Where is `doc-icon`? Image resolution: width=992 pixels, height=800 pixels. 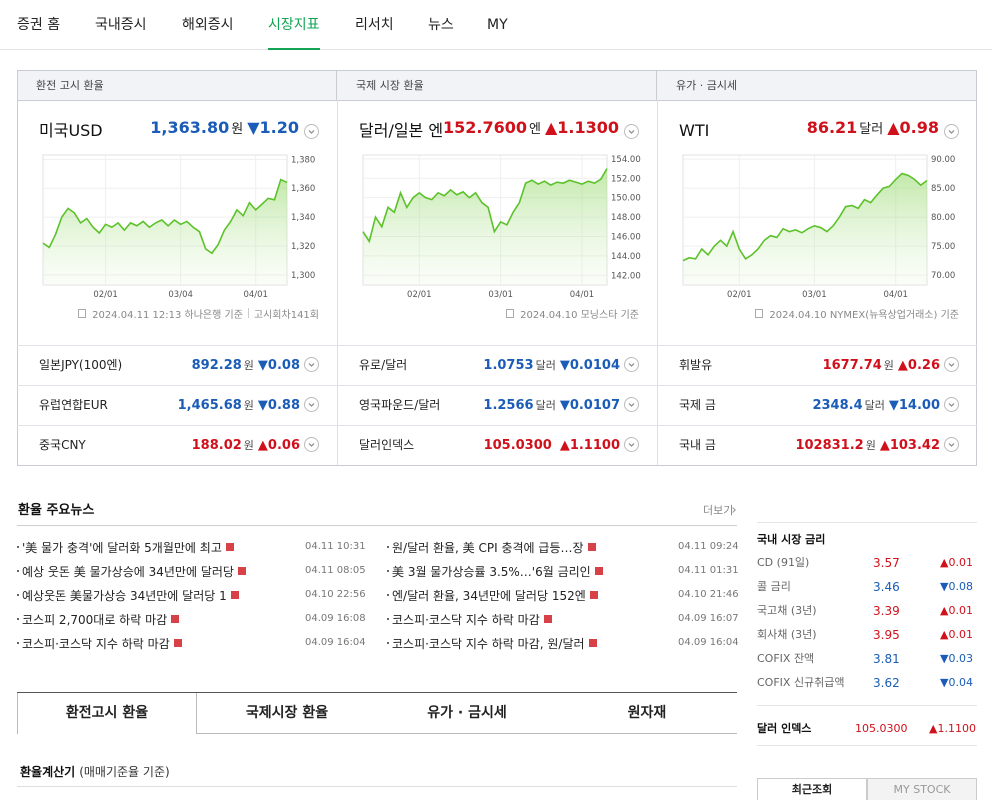 doc-icon is located at coordinates (82, 313).